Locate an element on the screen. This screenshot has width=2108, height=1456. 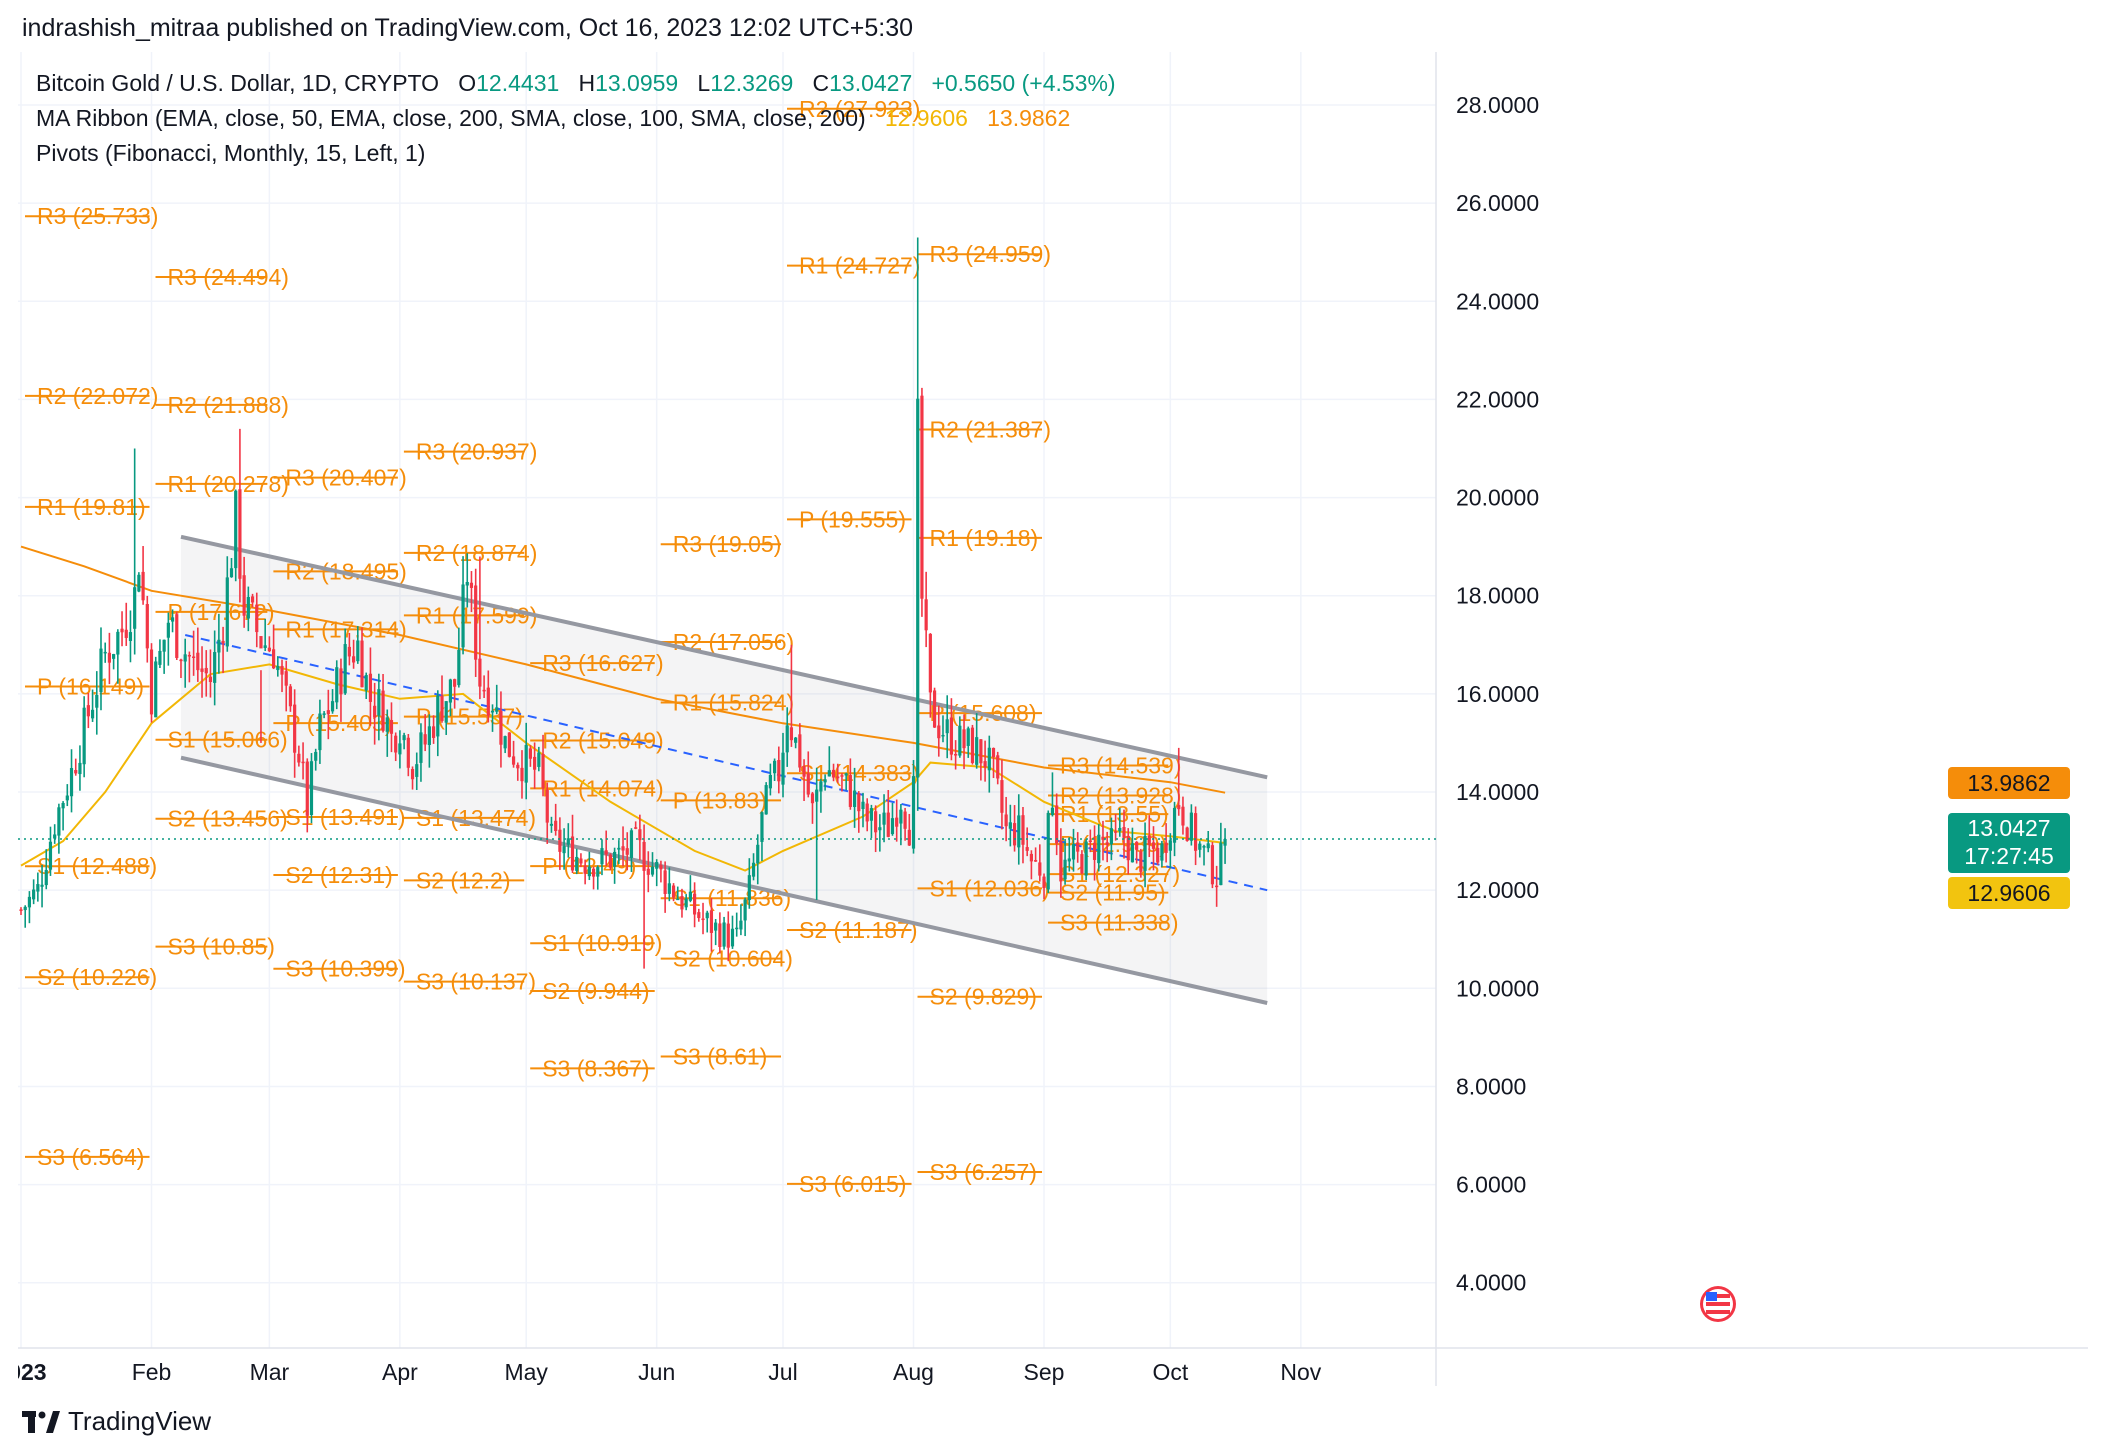
legend-pivots-label: Pivots (Fibonacci, Monthly, 15, Left, 1) is located at coordinates (231, 153).